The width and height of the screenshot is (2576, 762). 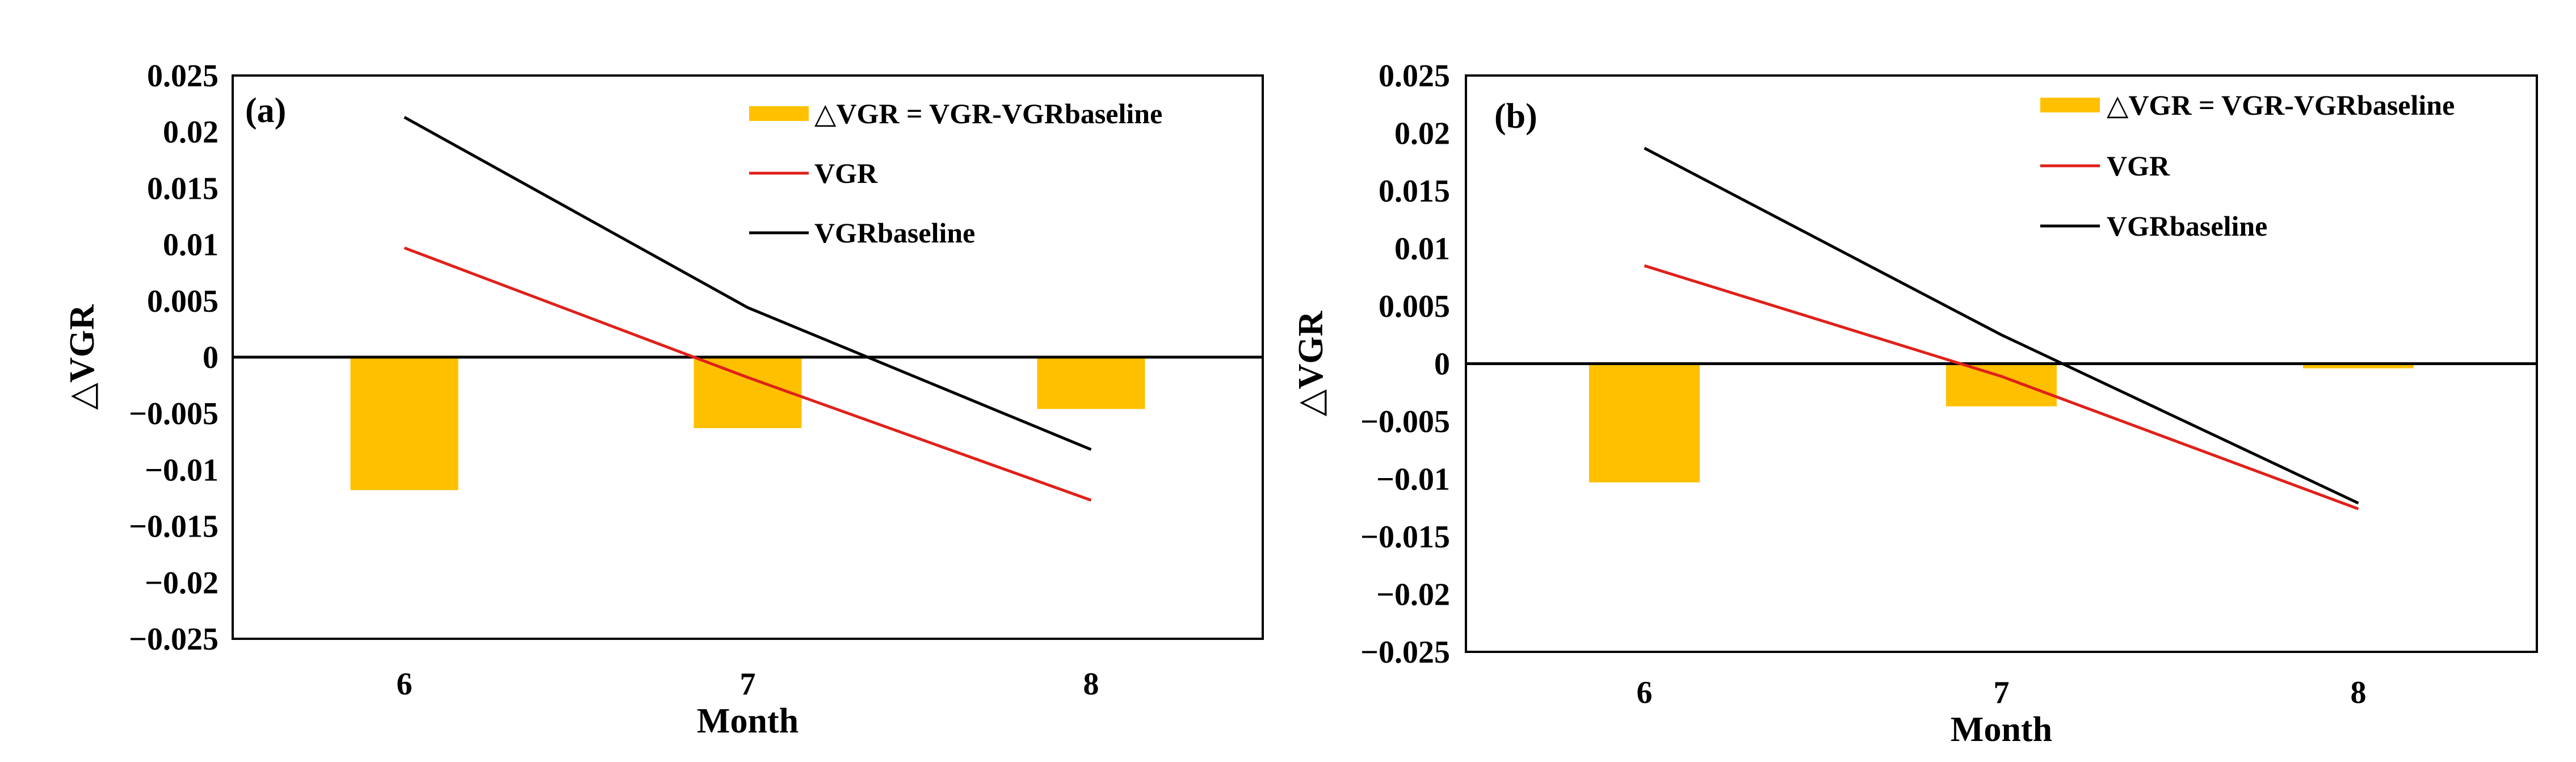 I want to click on panel-label: (a), so click(x=265, y=110).